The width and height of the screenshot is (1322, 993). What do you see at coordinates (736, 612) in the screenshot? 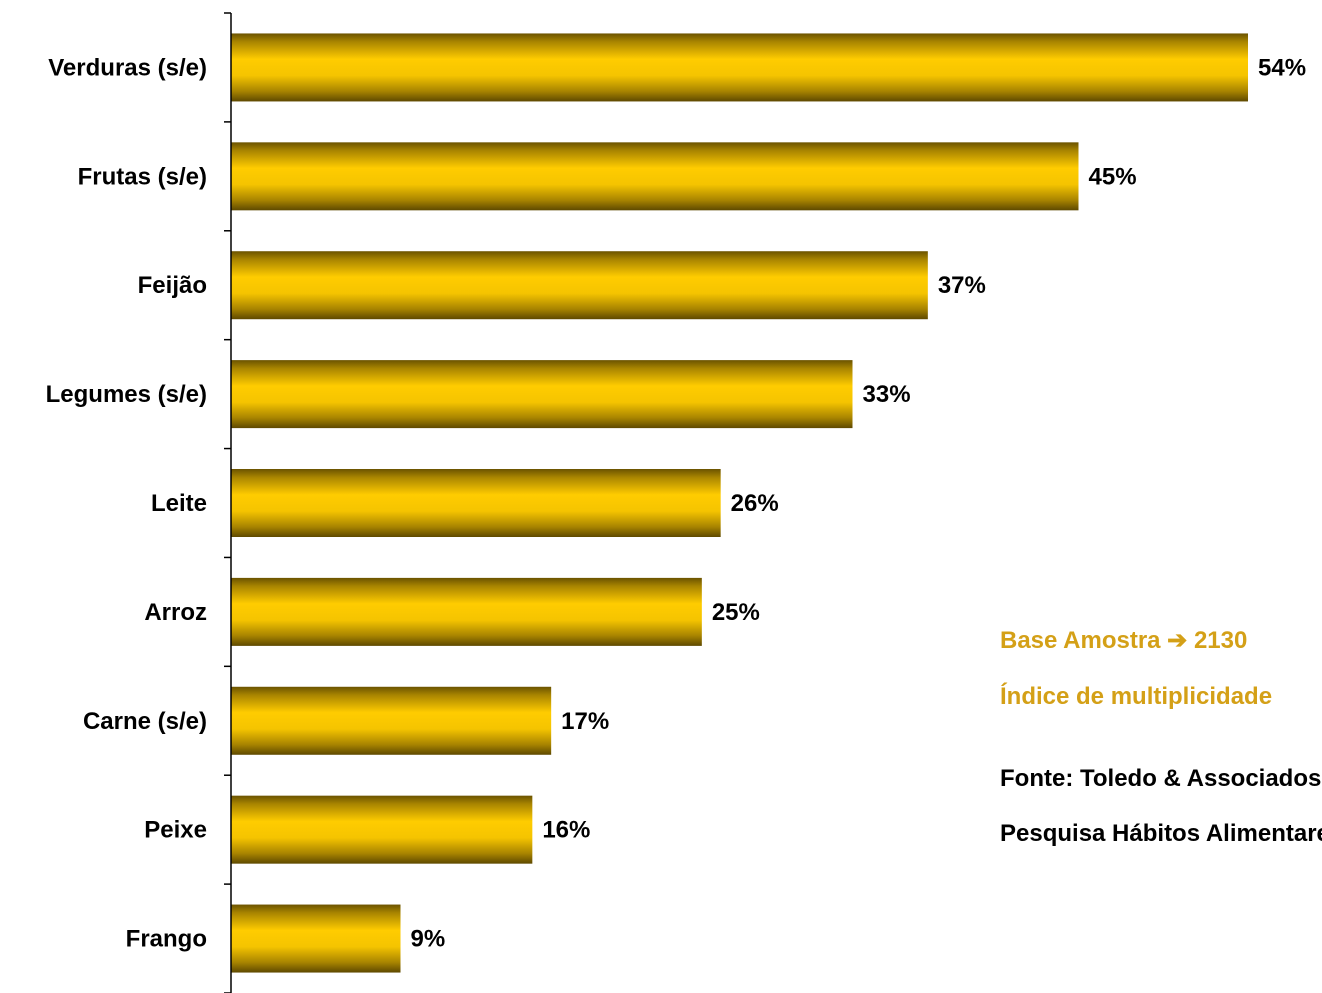
I see `data-label: 25%` at bounding box center [736, 612].